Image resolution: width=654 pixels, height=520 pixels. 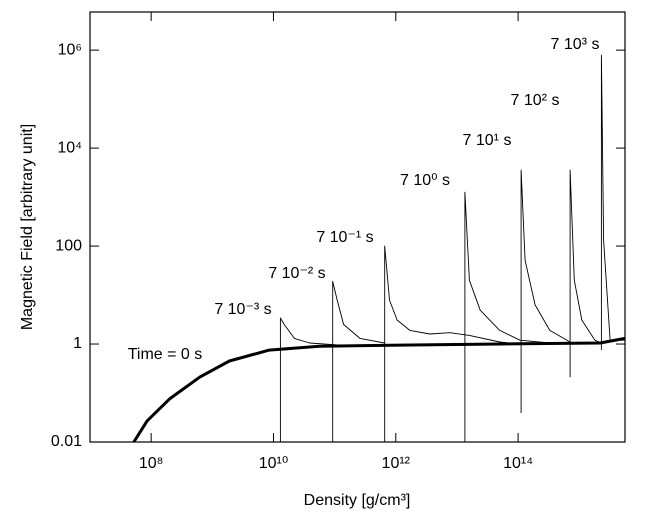 I want to click on x-axis-label: Density [g/cm³], so click(x=357, y=500).